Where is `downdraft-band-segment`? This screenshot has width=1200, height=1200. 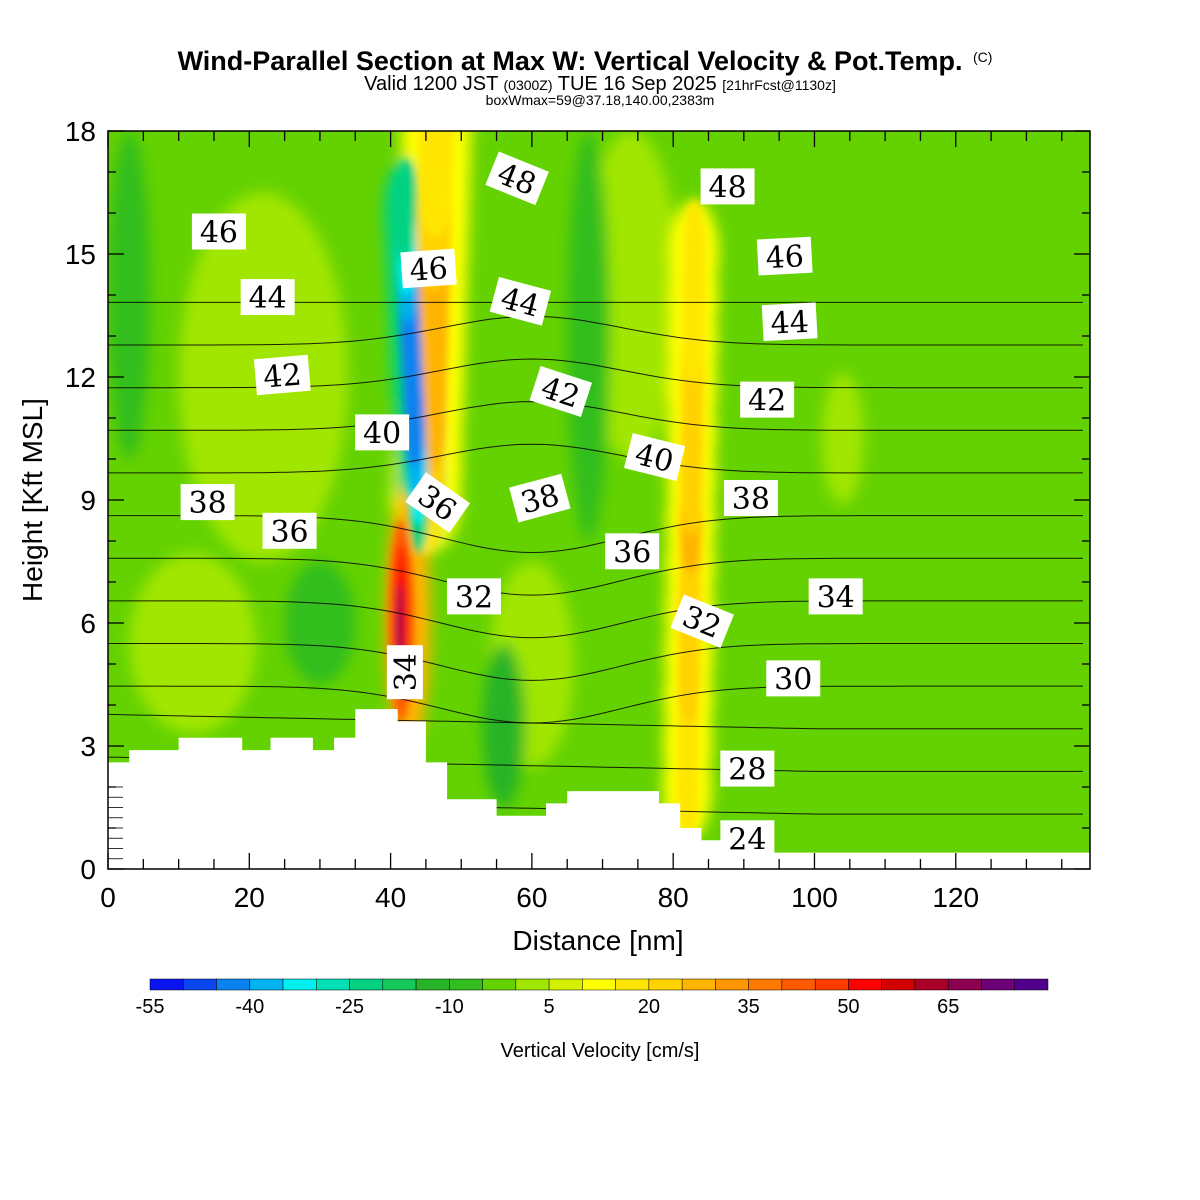 downdraft-band-segment is located at coordinates (404, 213).